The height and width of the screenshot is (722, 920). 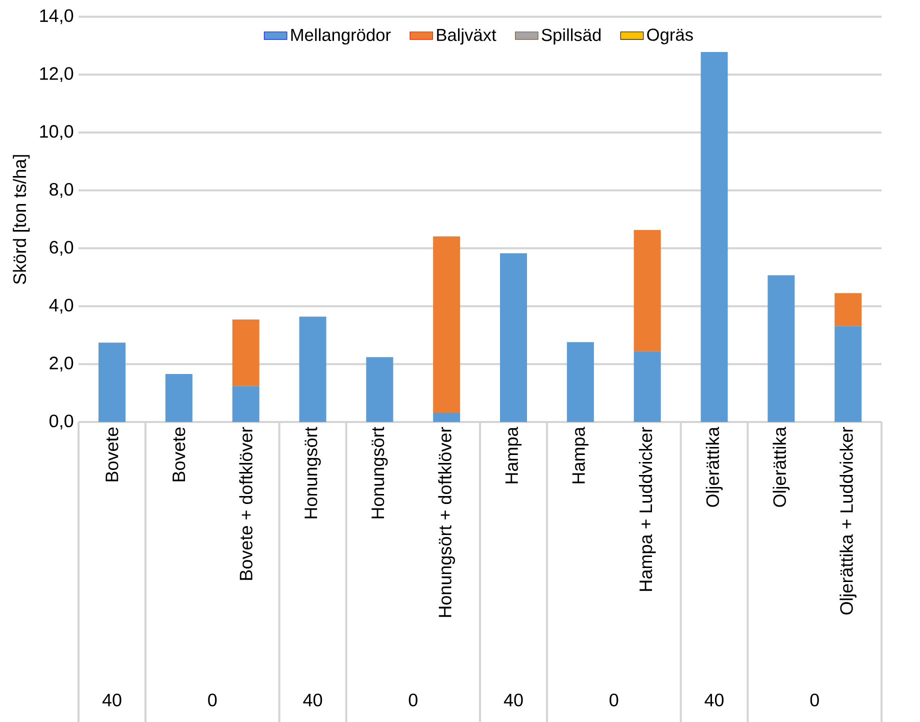 I want to click on legend-label: Baljväxt, so click(x=466, y=36).